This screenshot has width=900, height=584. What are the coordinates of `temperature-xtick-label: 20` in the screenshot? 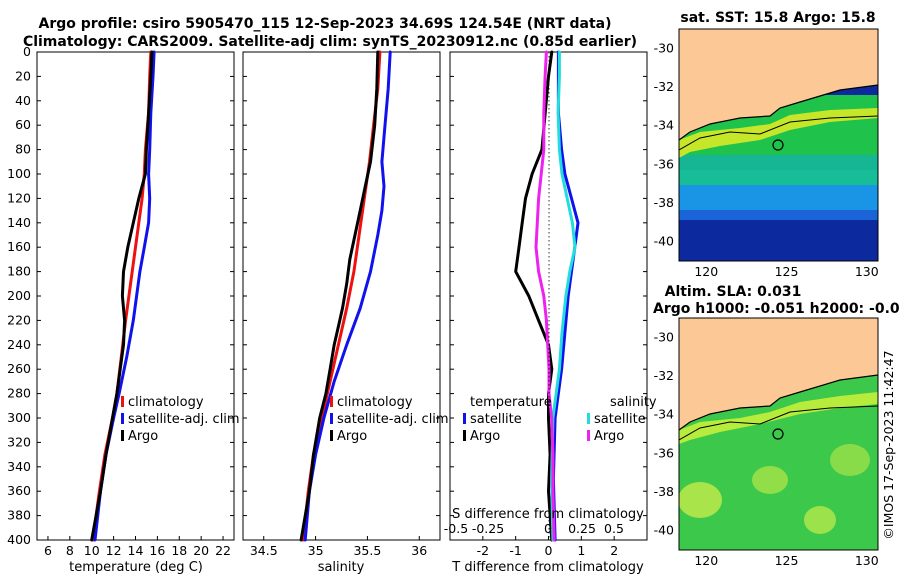 It's located at (201, 550).